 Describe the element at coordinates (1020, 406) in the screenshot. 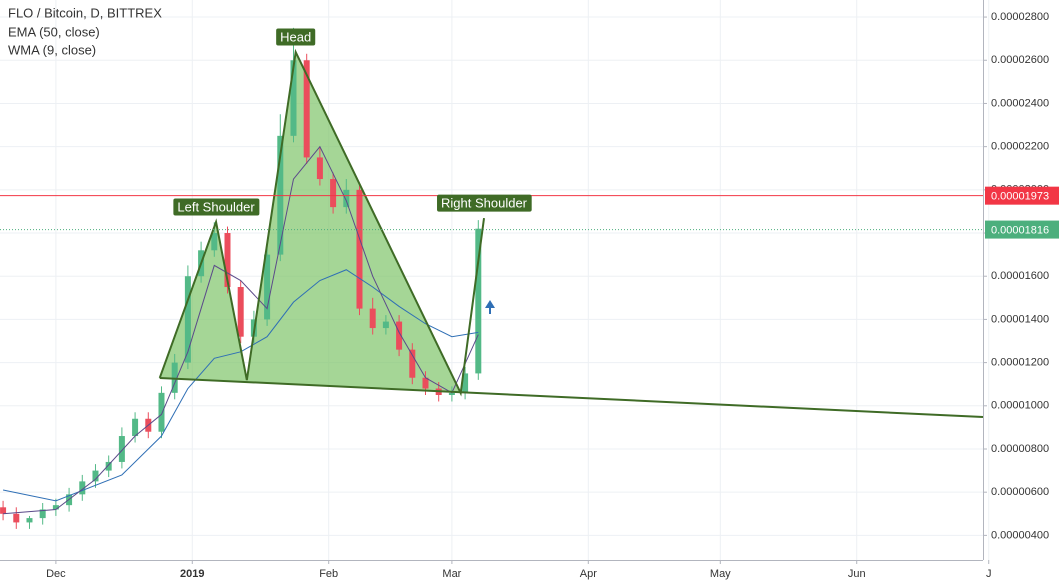

I see `y-tick-label: 0.00001000` at that location.